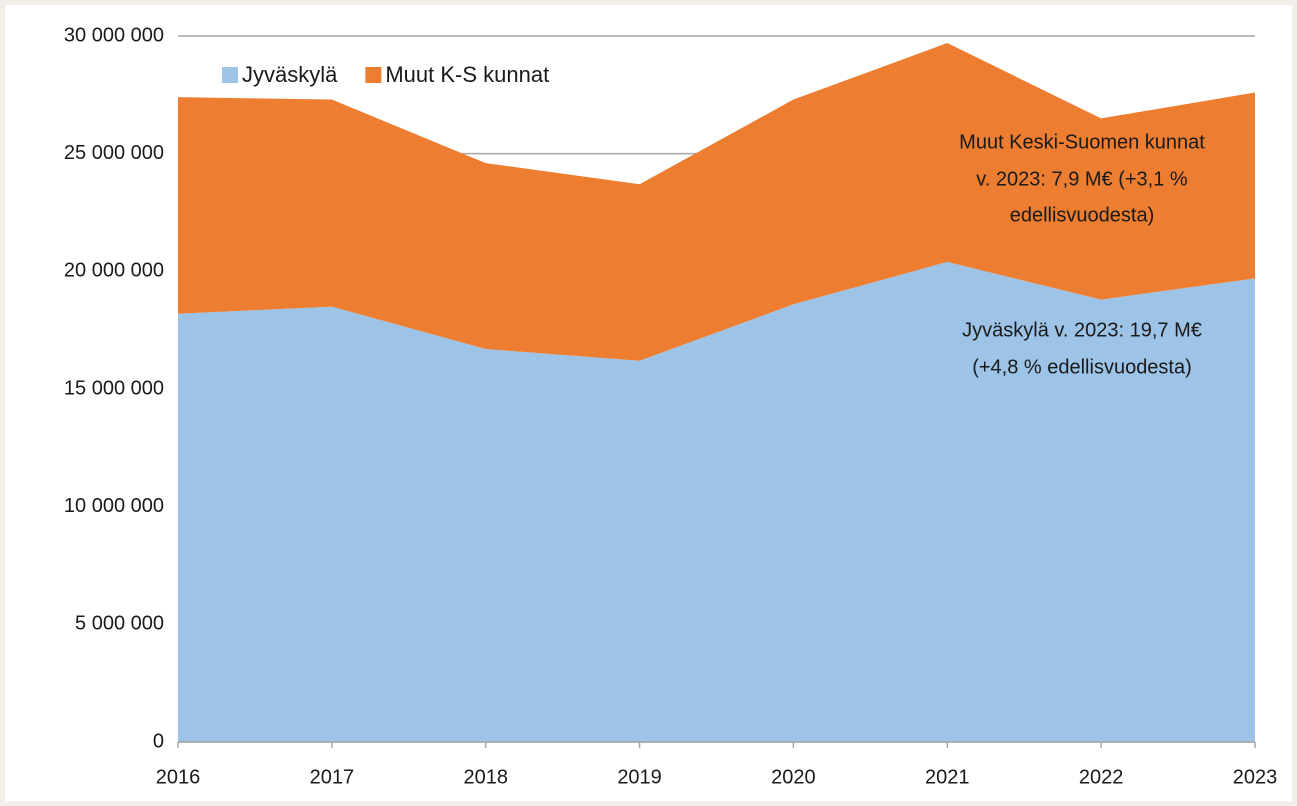  I want to click on annotation: v. 2023: 7,9 M€ (+3,1 %, so click(1082, 179).